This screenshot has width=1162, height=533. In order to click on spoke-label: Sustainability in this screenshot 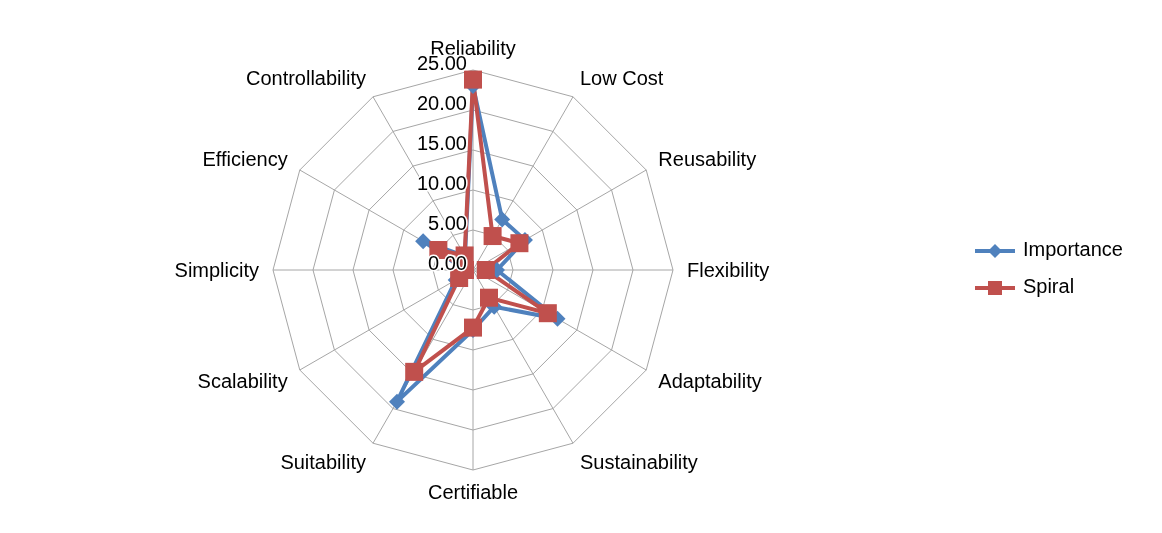, I will do `click(639, 462)`.